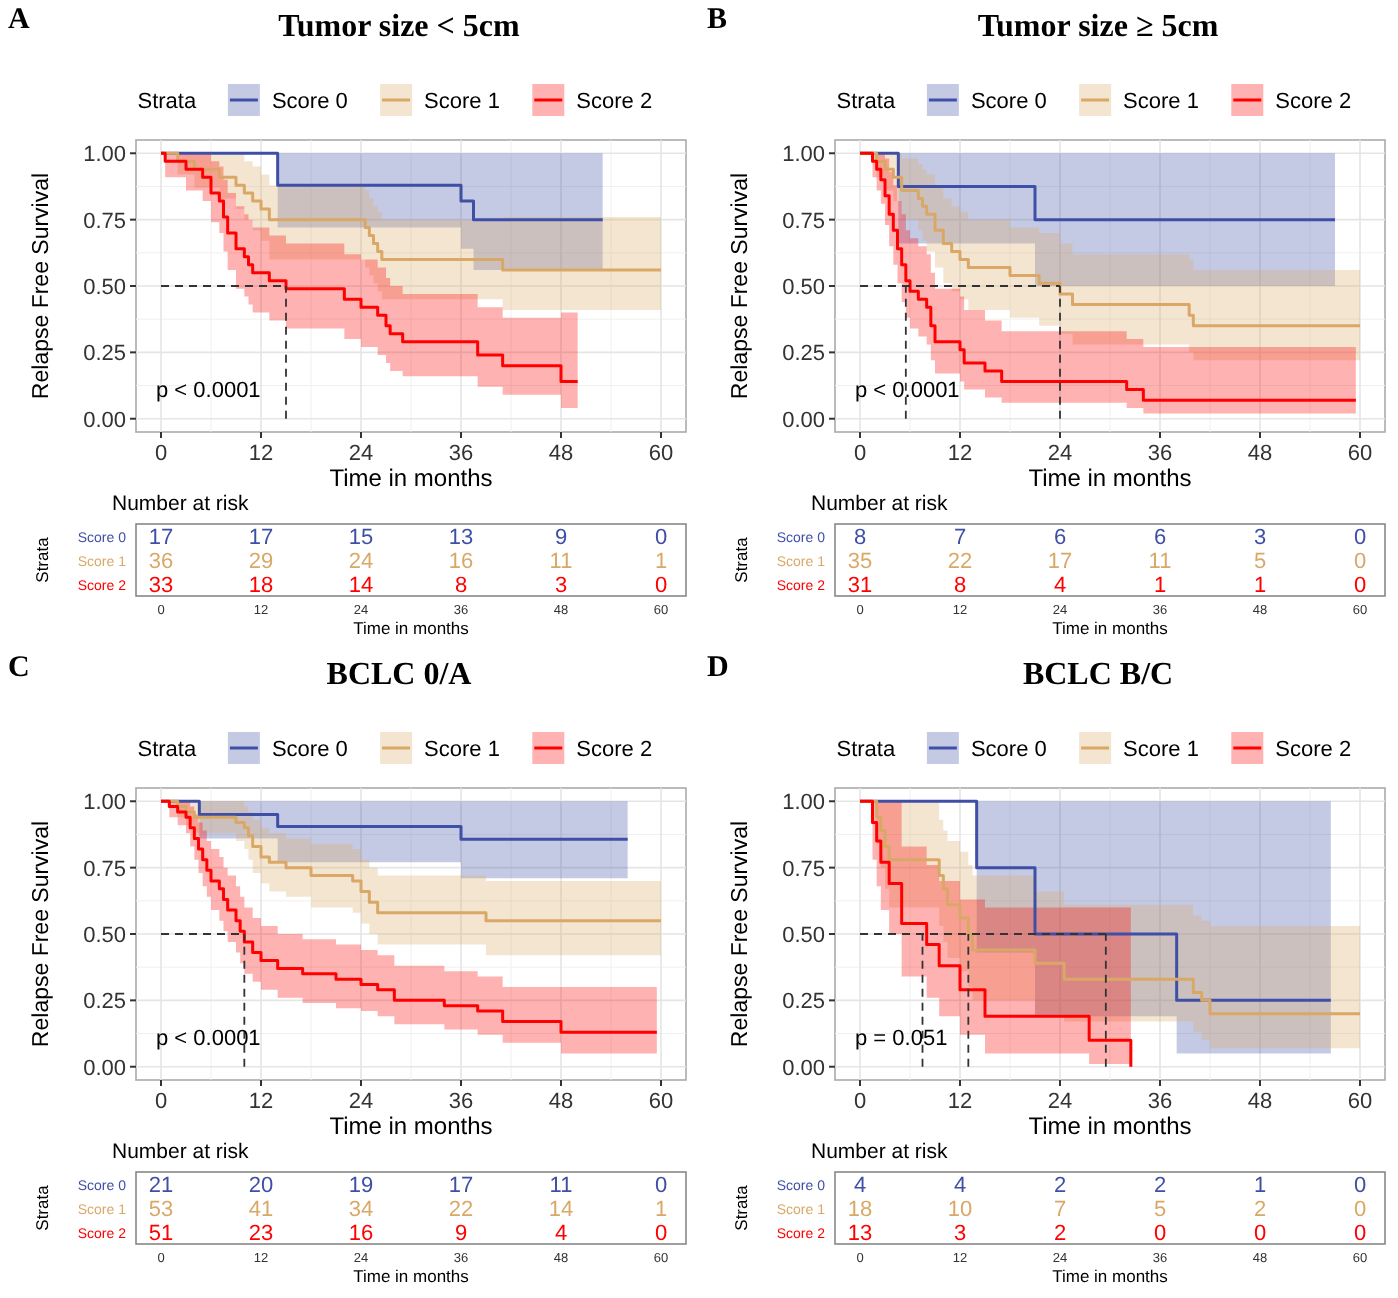  What do you see at coordinates (19, 20) in the screenshot?
I see `text: A` at bounding box center [19, 20].